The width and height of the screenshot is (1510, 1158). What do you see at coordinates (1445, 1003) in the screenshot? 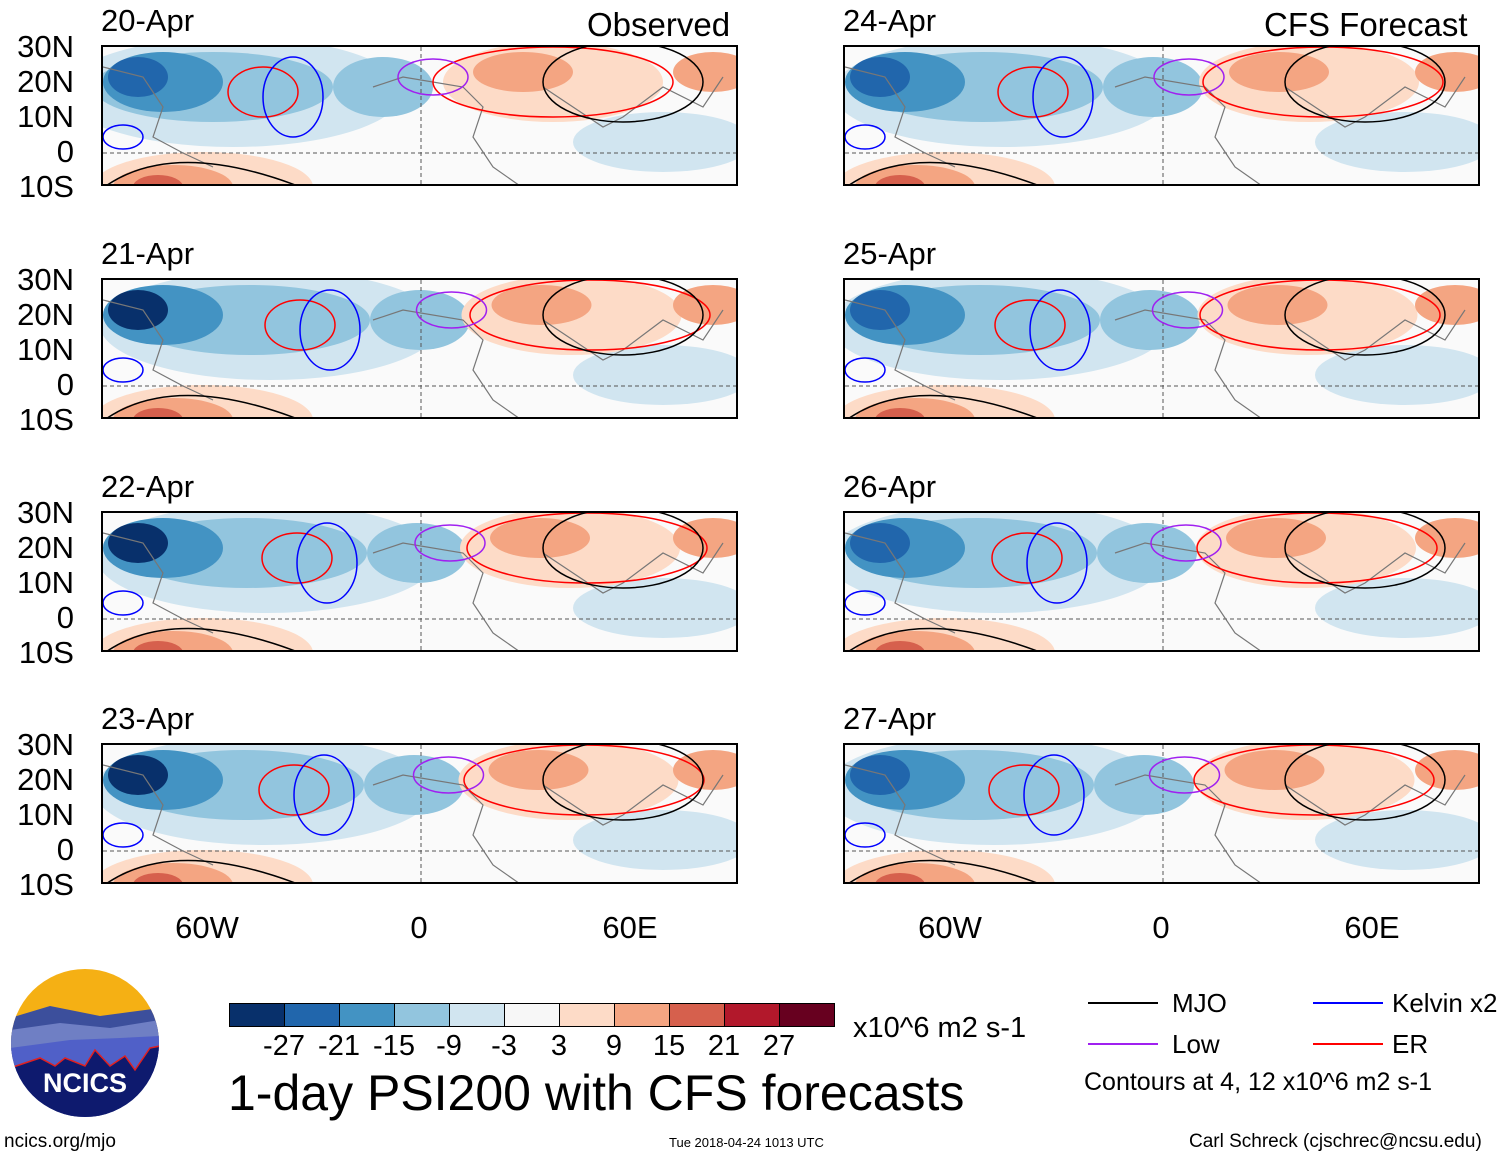
I see `legend-kelvin: Kelvin x2` at bounding box center [1445, 1003].